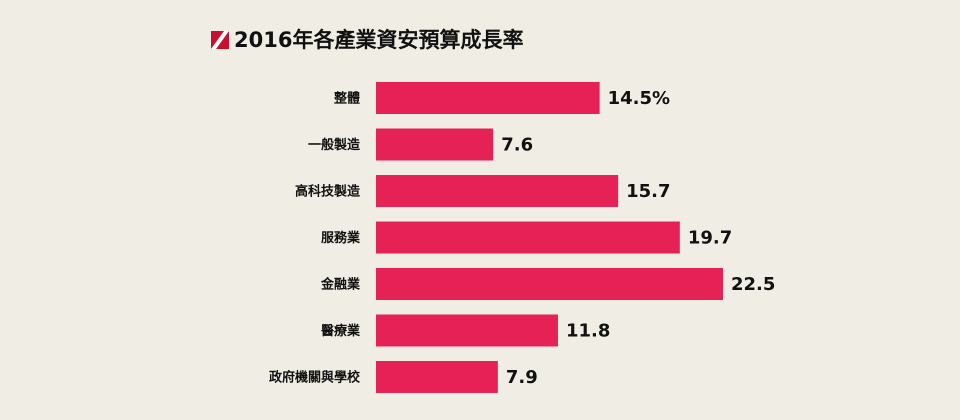 The width and height of the screenshot is (960, 420). Describe the element at coordinates (710, 238) in the screenshot. I see `value-label: 19.7` at that location.